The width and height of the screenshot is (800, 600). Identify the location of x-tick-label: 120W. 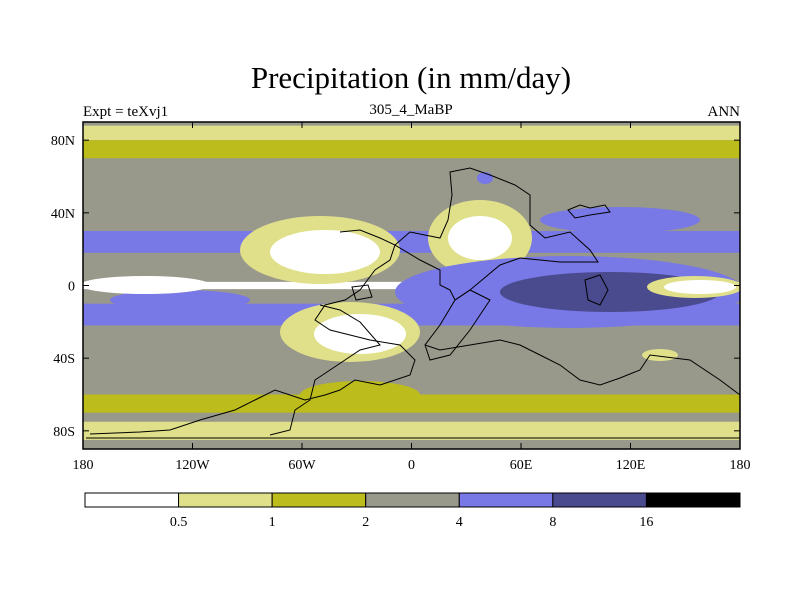
(192, 465).